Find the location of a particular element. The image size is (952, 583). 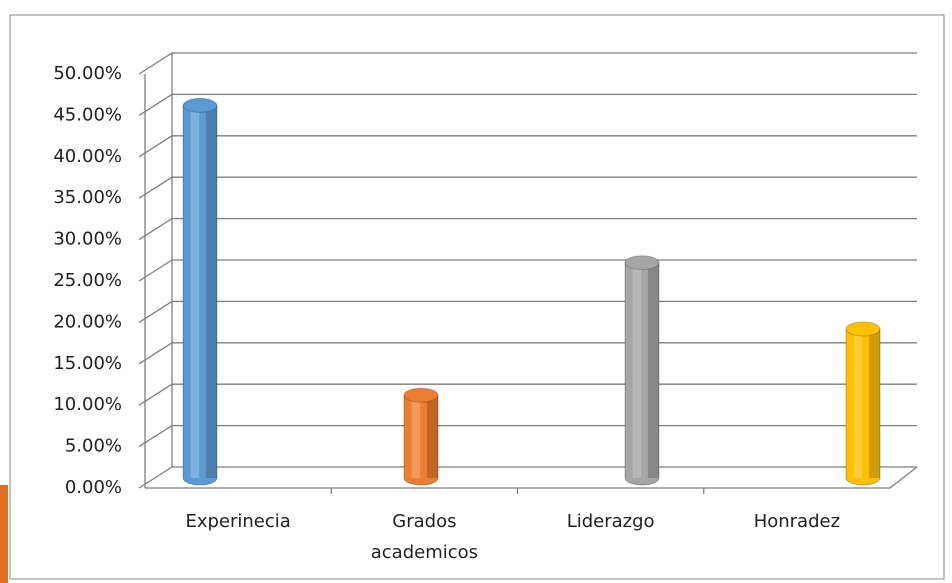

floor is located at coordinates (531, 477).